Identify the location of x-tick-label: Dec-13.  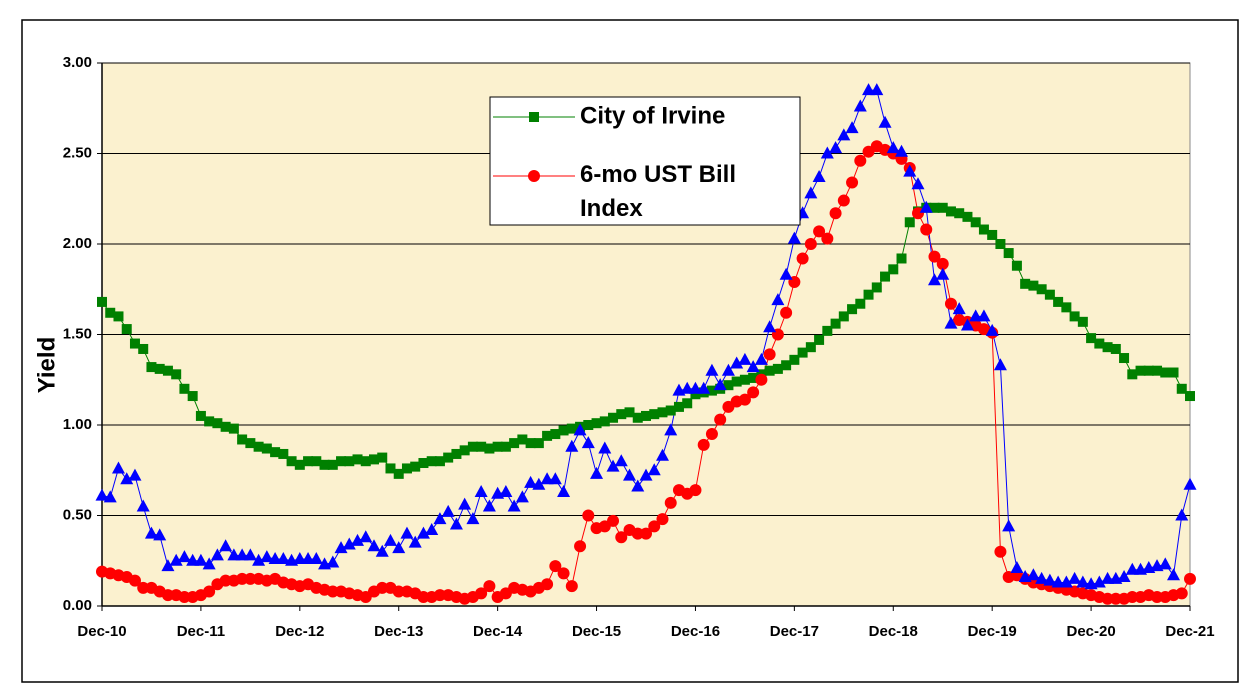
(398, 631).